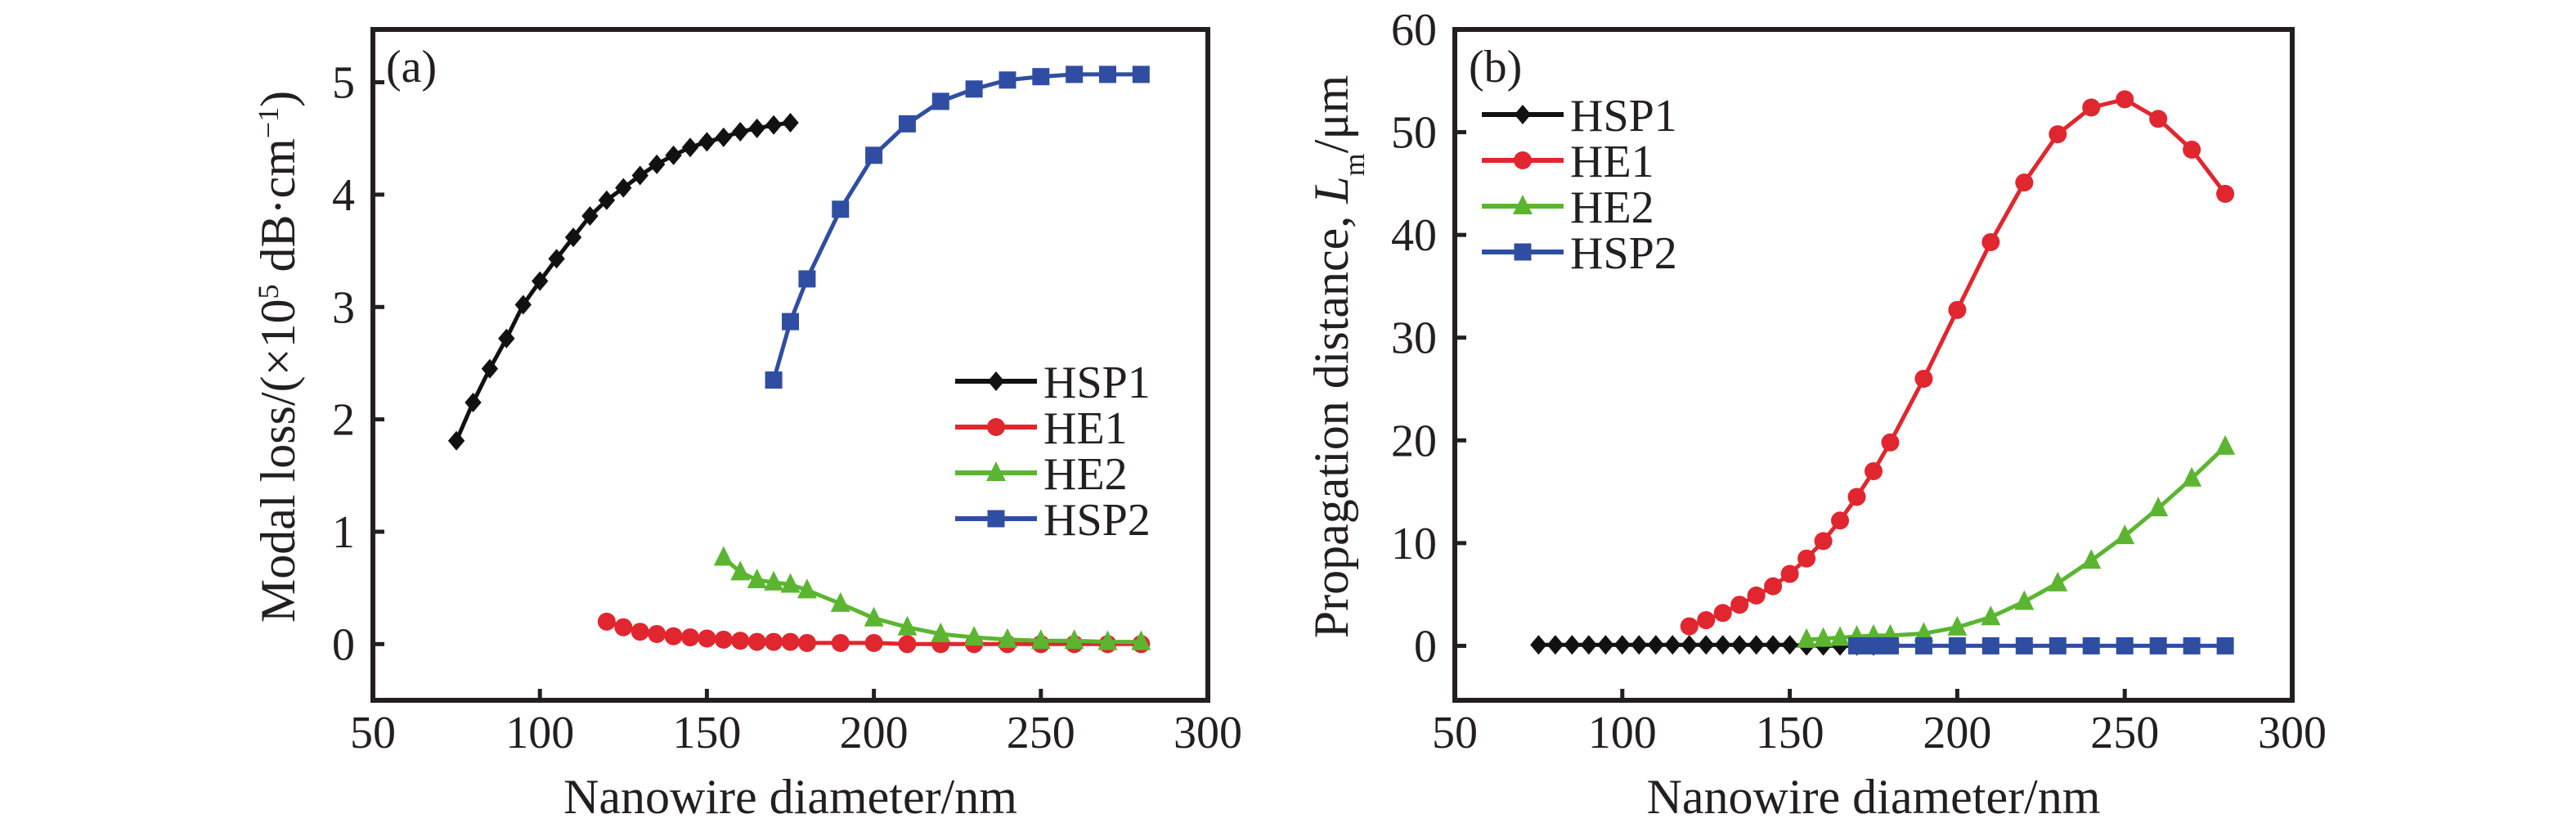 The height and width of the screenshot is (823, 2576). What do you see at coordinates (2292, 733) in the screenshot?
I see `panel-b-x-tick-label: 300` at bounding box center [2292, 733].